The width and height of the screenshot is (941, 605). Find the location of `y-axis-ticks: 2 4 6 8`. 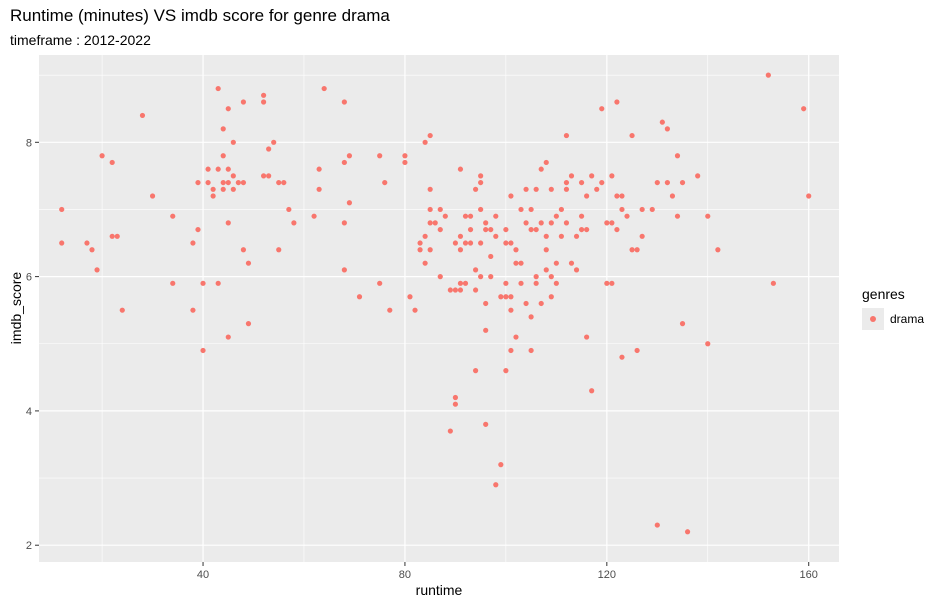

y-axis-ticks: 2 4 6 8 is located at coordinates (32, 344).